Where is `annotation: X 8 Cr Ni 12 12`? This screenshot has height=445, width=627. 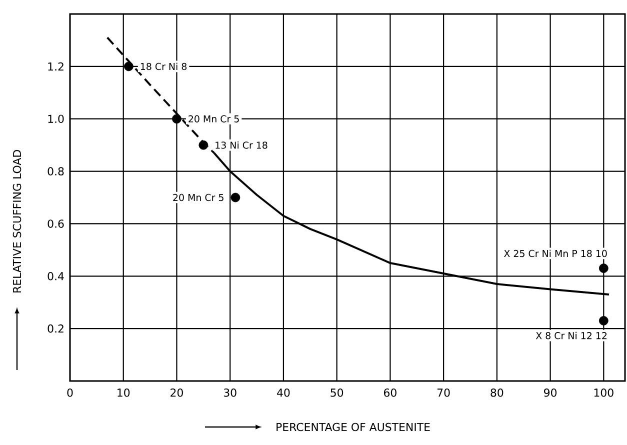
annotation: X 8 Cr Ni 12 12 is located at coordinates (571, 336).